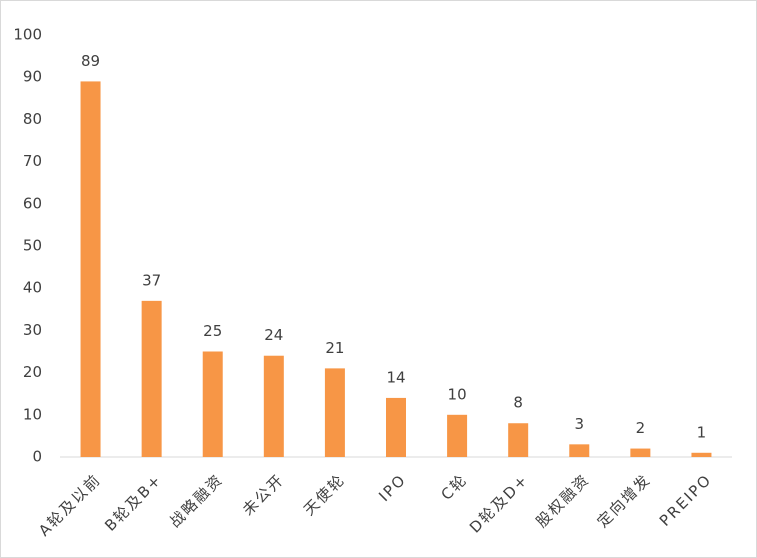  Describe the element at coordinates (32, 77) in the screenshot. I see `y-tick-label: 90` at that location.